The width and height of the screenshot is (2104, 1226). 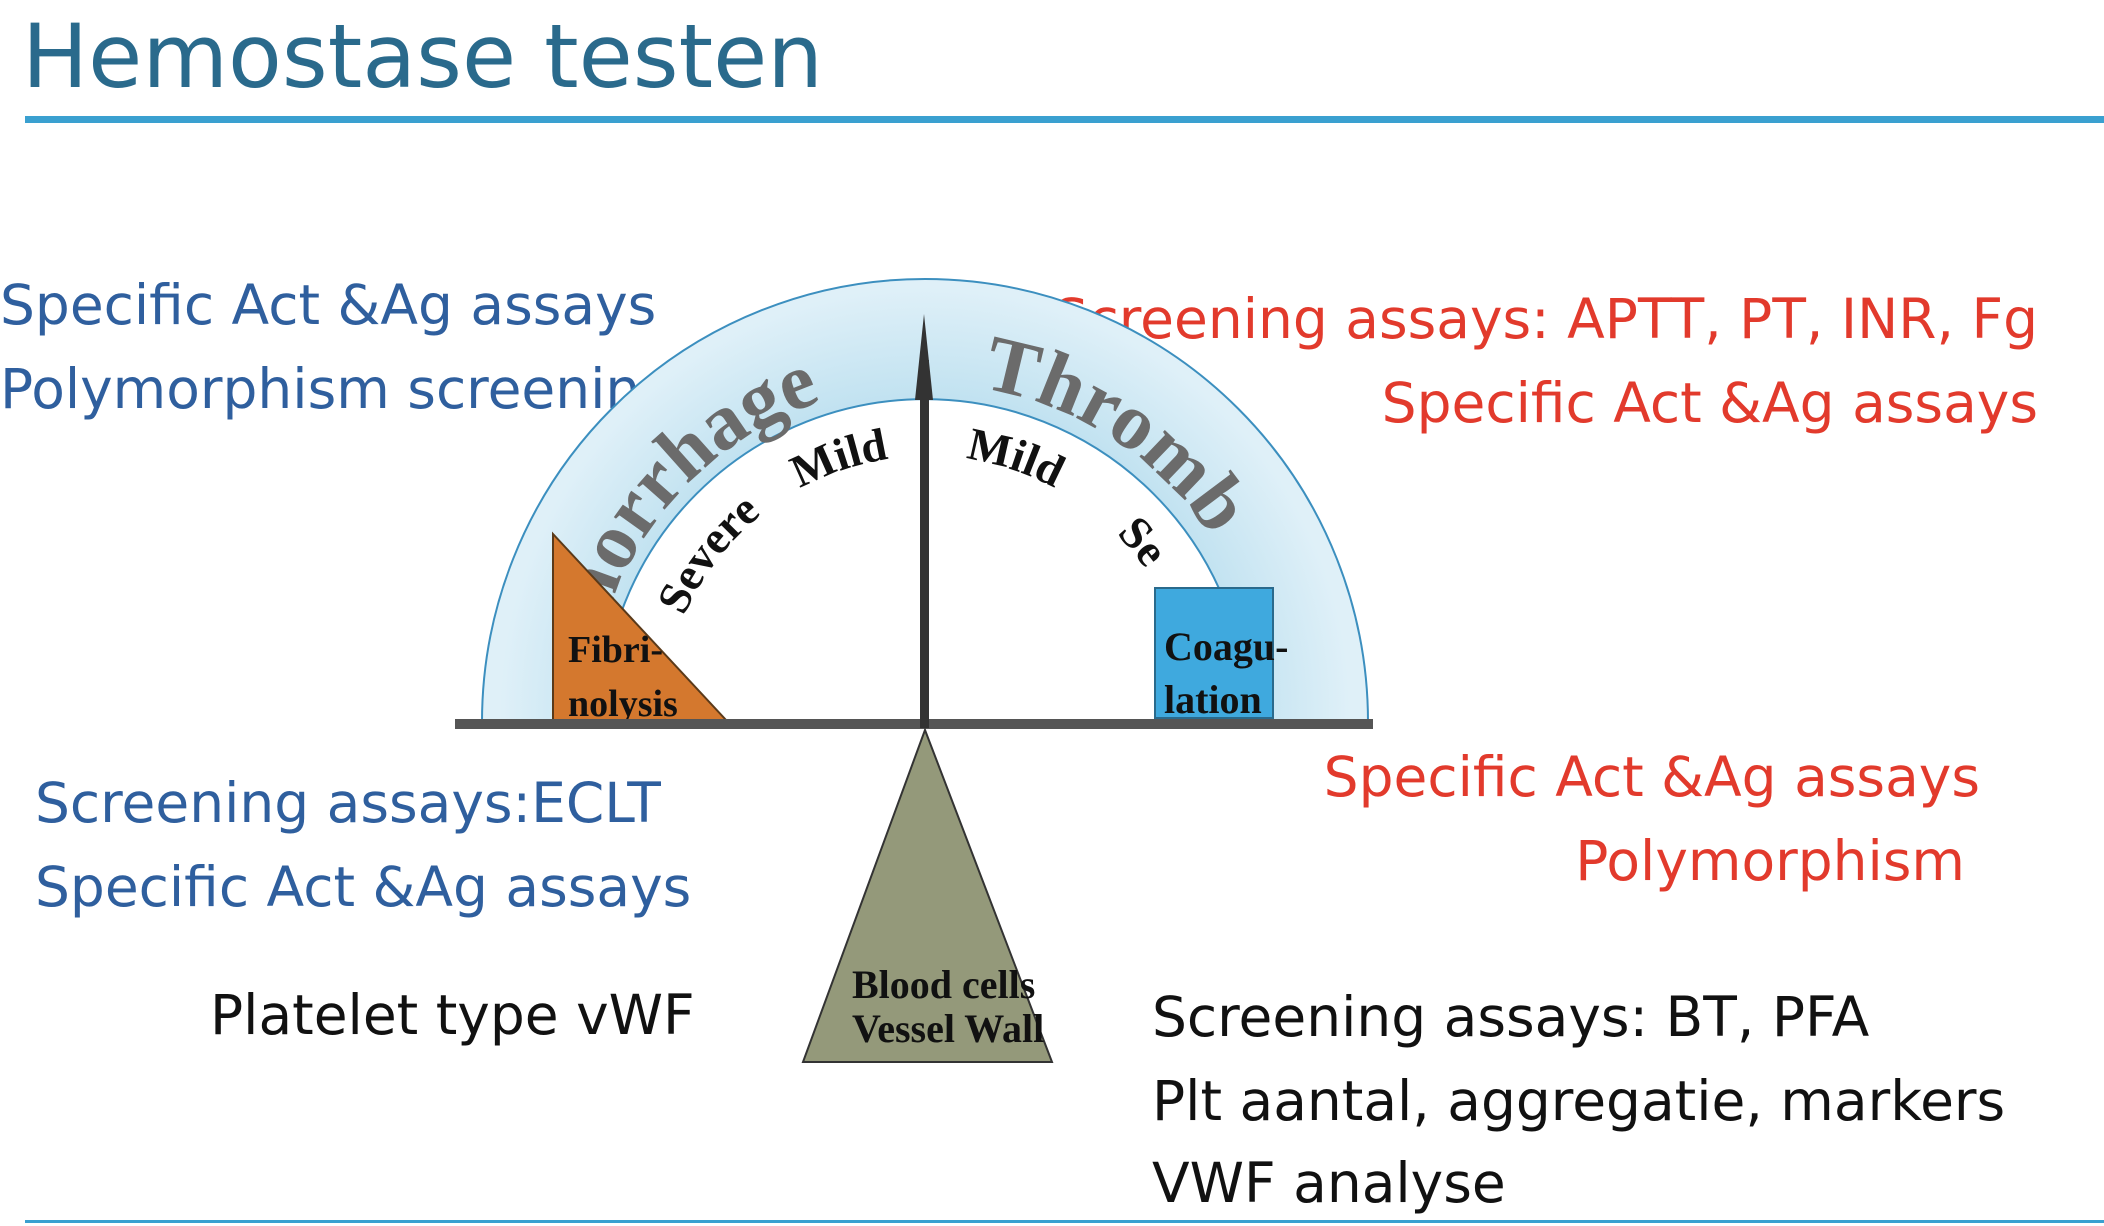 What do you see at coordinates (1709, 403) in the screenshot?
I see `right-top-line-2: Specific Act &Ag assays` at bounding box center [1709, 403].